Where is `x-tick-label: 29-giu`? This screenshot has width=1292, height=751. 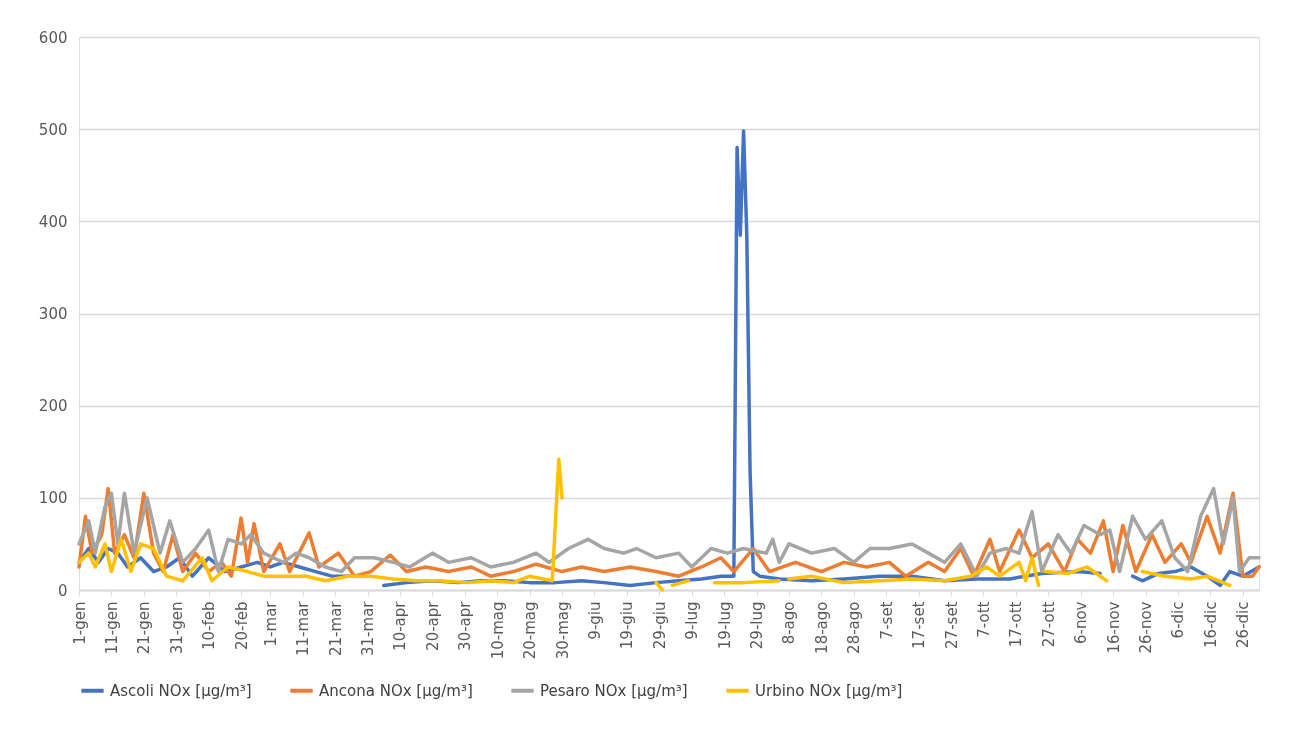 x-tick-label: 29-giu is located at coordinates (659, 625).